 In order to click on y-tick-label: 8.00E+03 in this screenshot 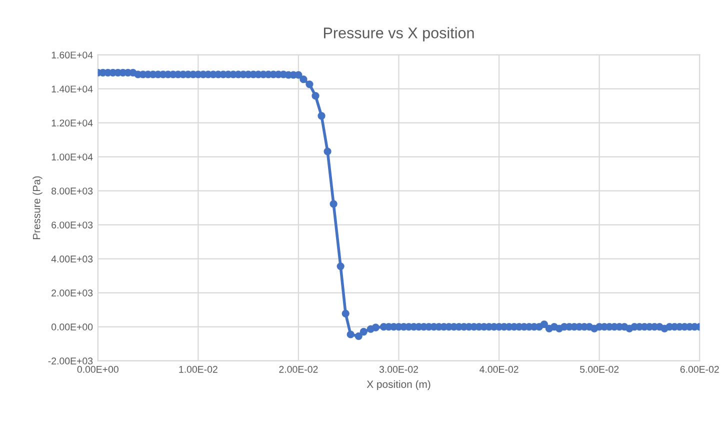, I will do `click(72, 191)`.